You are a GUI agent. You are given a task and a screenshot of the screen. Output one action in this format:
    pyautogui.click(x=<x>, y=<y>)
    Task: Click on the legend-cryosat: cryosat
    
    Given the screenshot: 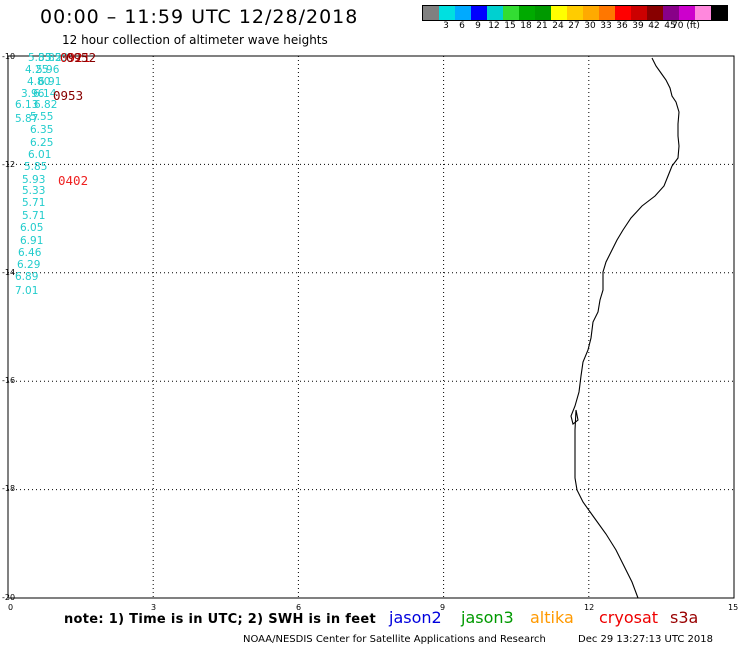 What is the action you would take?
    pyautogui.click(x=629, y=617)
    